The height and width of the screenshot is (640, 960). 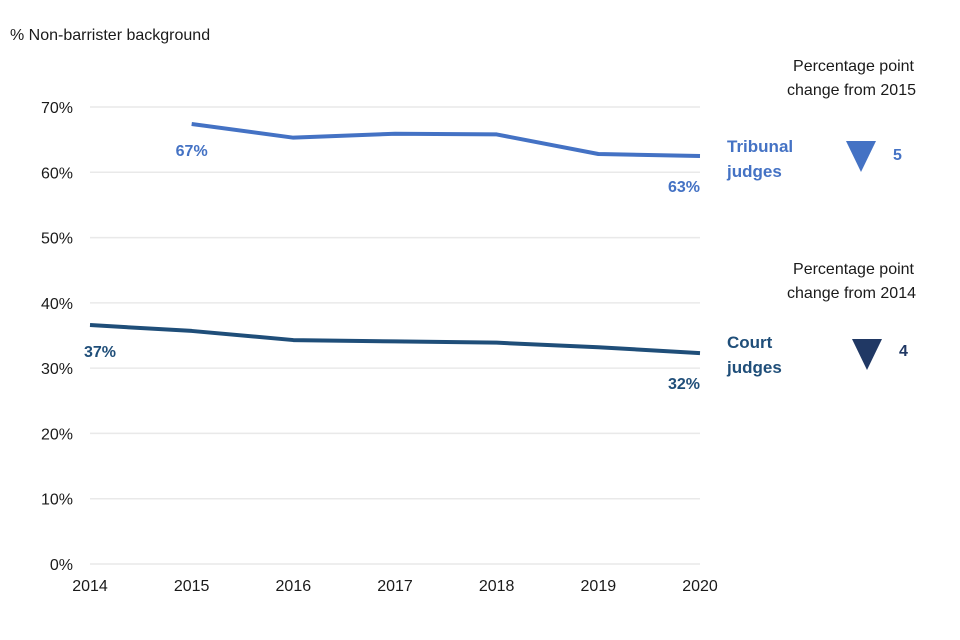 I want to click on y-tick-label: 50%, so click(x=57, y=239).